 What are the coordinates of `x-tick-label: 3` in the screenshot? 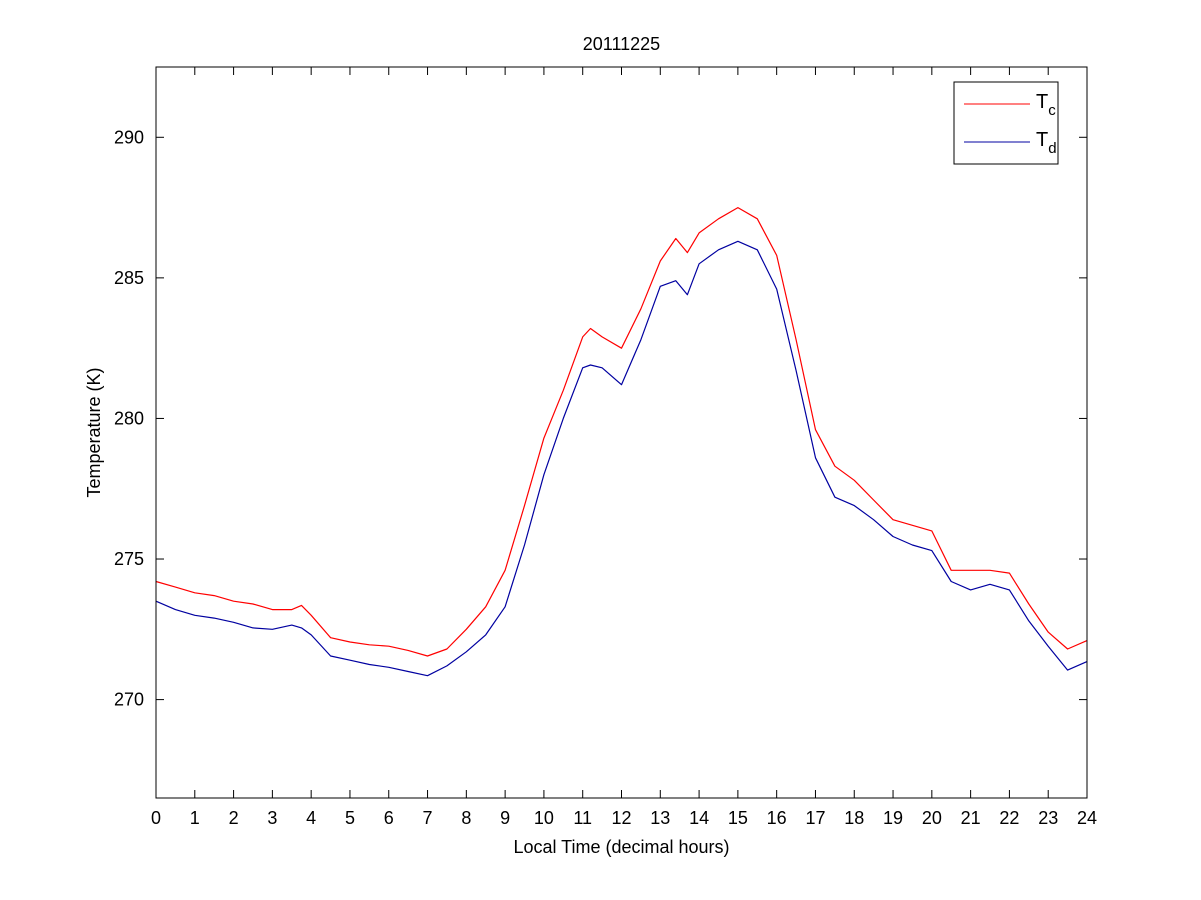 It's located at (272, 818).